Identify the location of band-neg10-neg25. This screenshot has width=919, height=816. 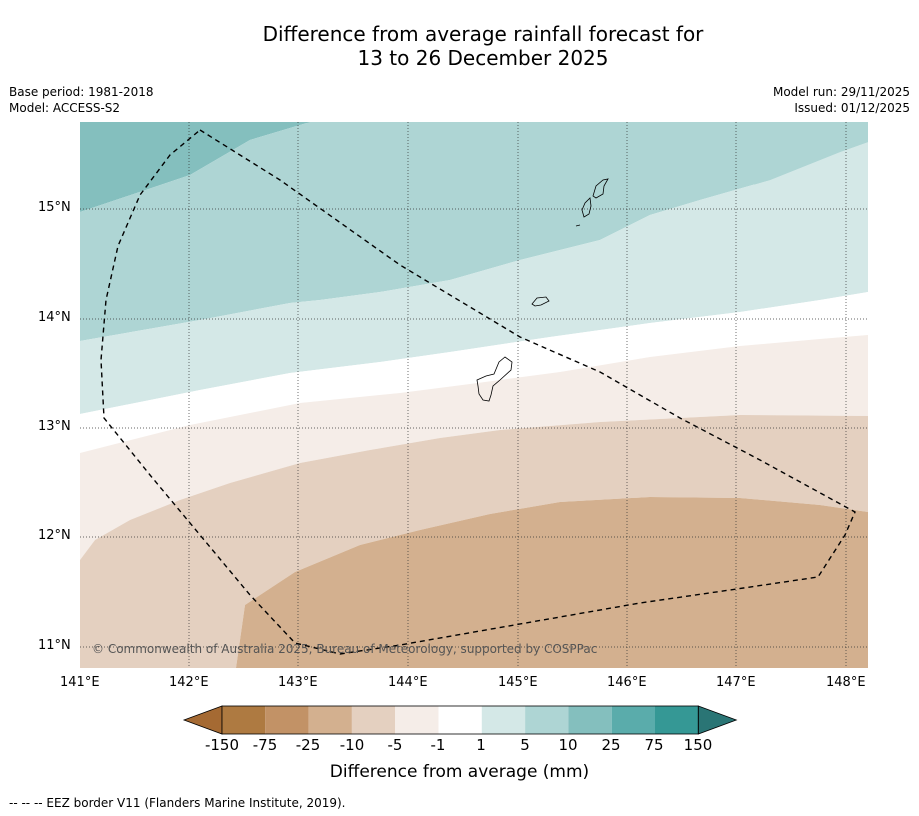
(552, 582).